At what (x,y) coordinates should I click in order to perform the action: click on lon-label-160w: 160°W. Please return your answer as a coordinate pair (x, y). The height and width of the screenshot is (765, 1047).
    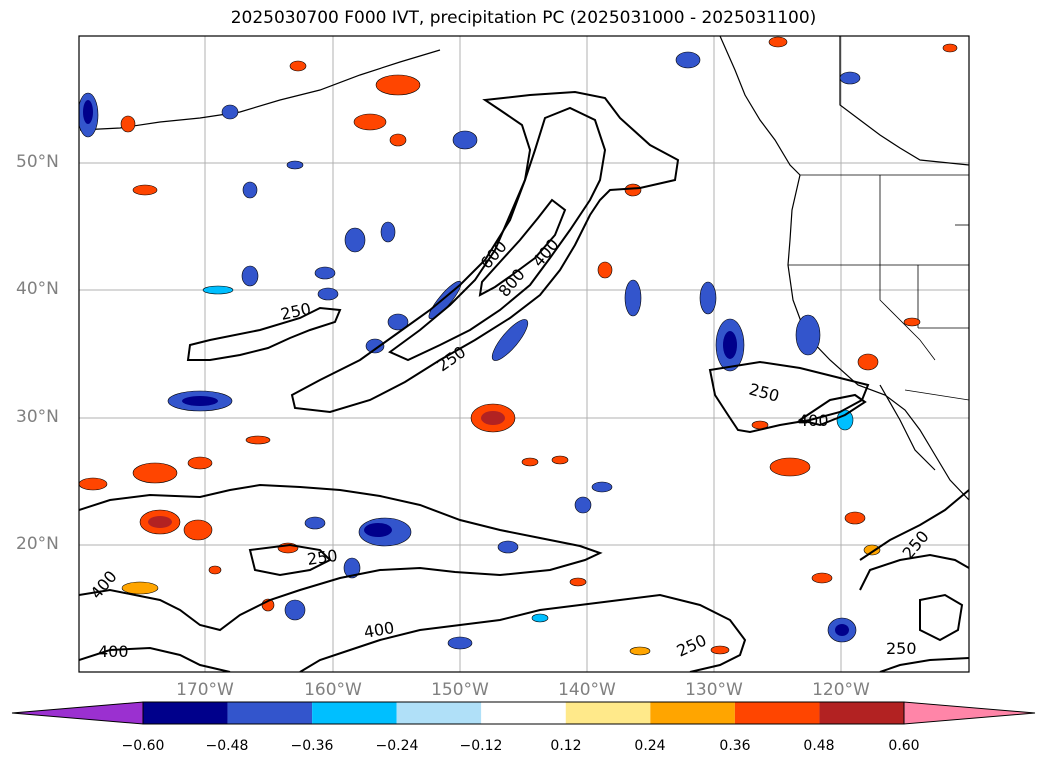
    Looking at the image, I should click on (333, 690).